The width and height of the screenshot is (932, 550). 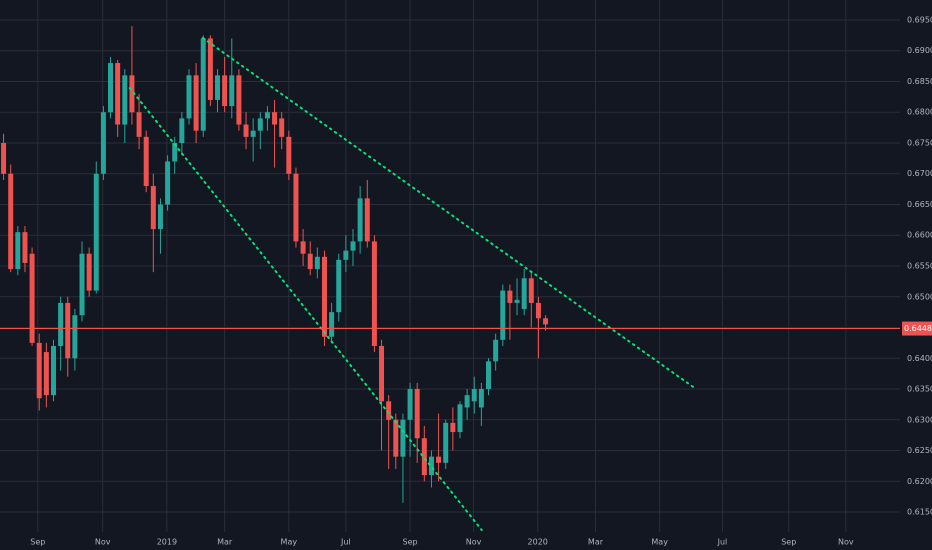 I want to click on y-tick-label: 0.61500, so click(x=919, y=512).